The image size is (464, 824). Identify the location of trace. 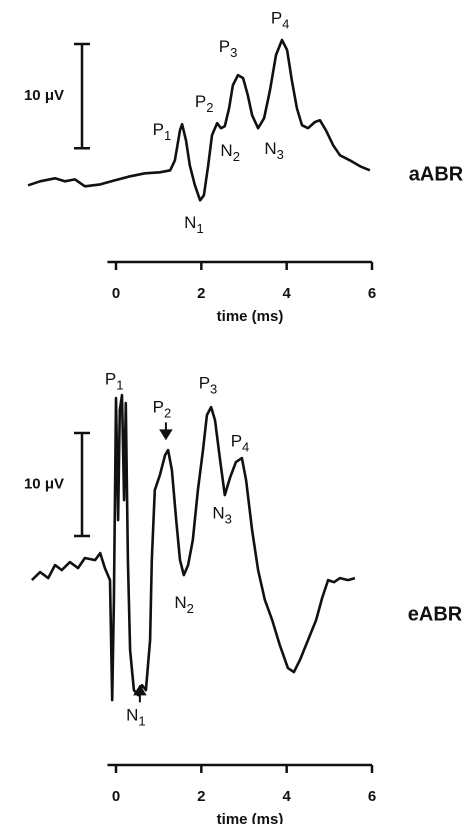
(199, 120).